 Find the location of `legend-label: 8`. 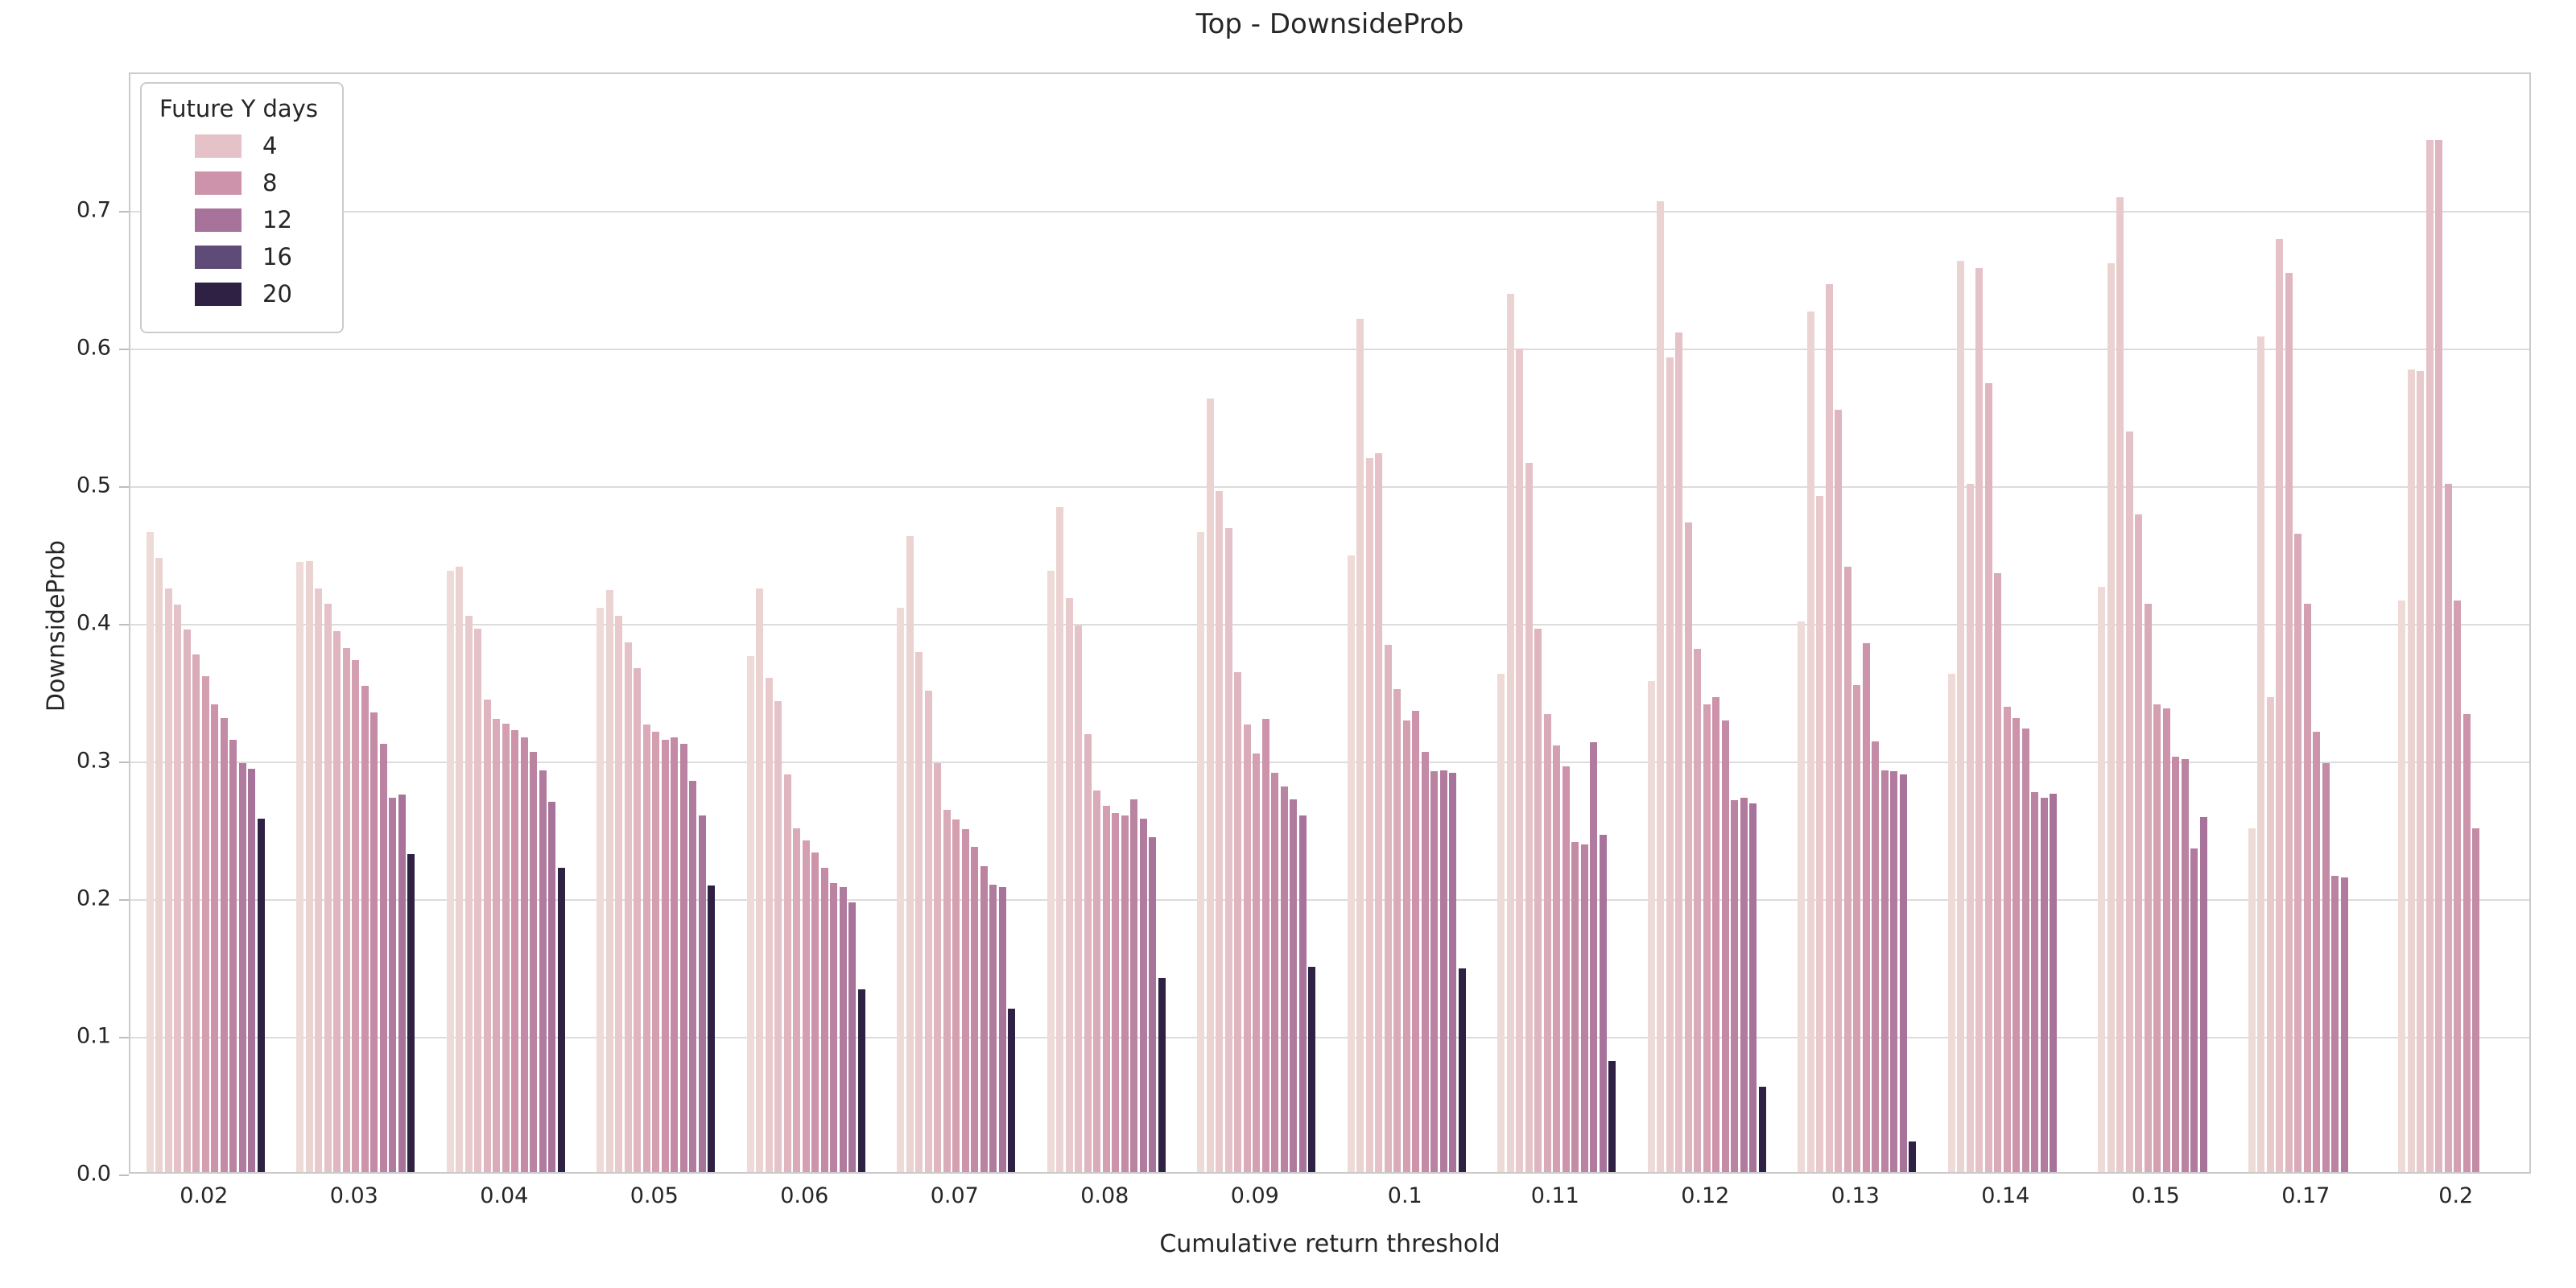

legend-label: 8 is located at coordinates (270, 182).